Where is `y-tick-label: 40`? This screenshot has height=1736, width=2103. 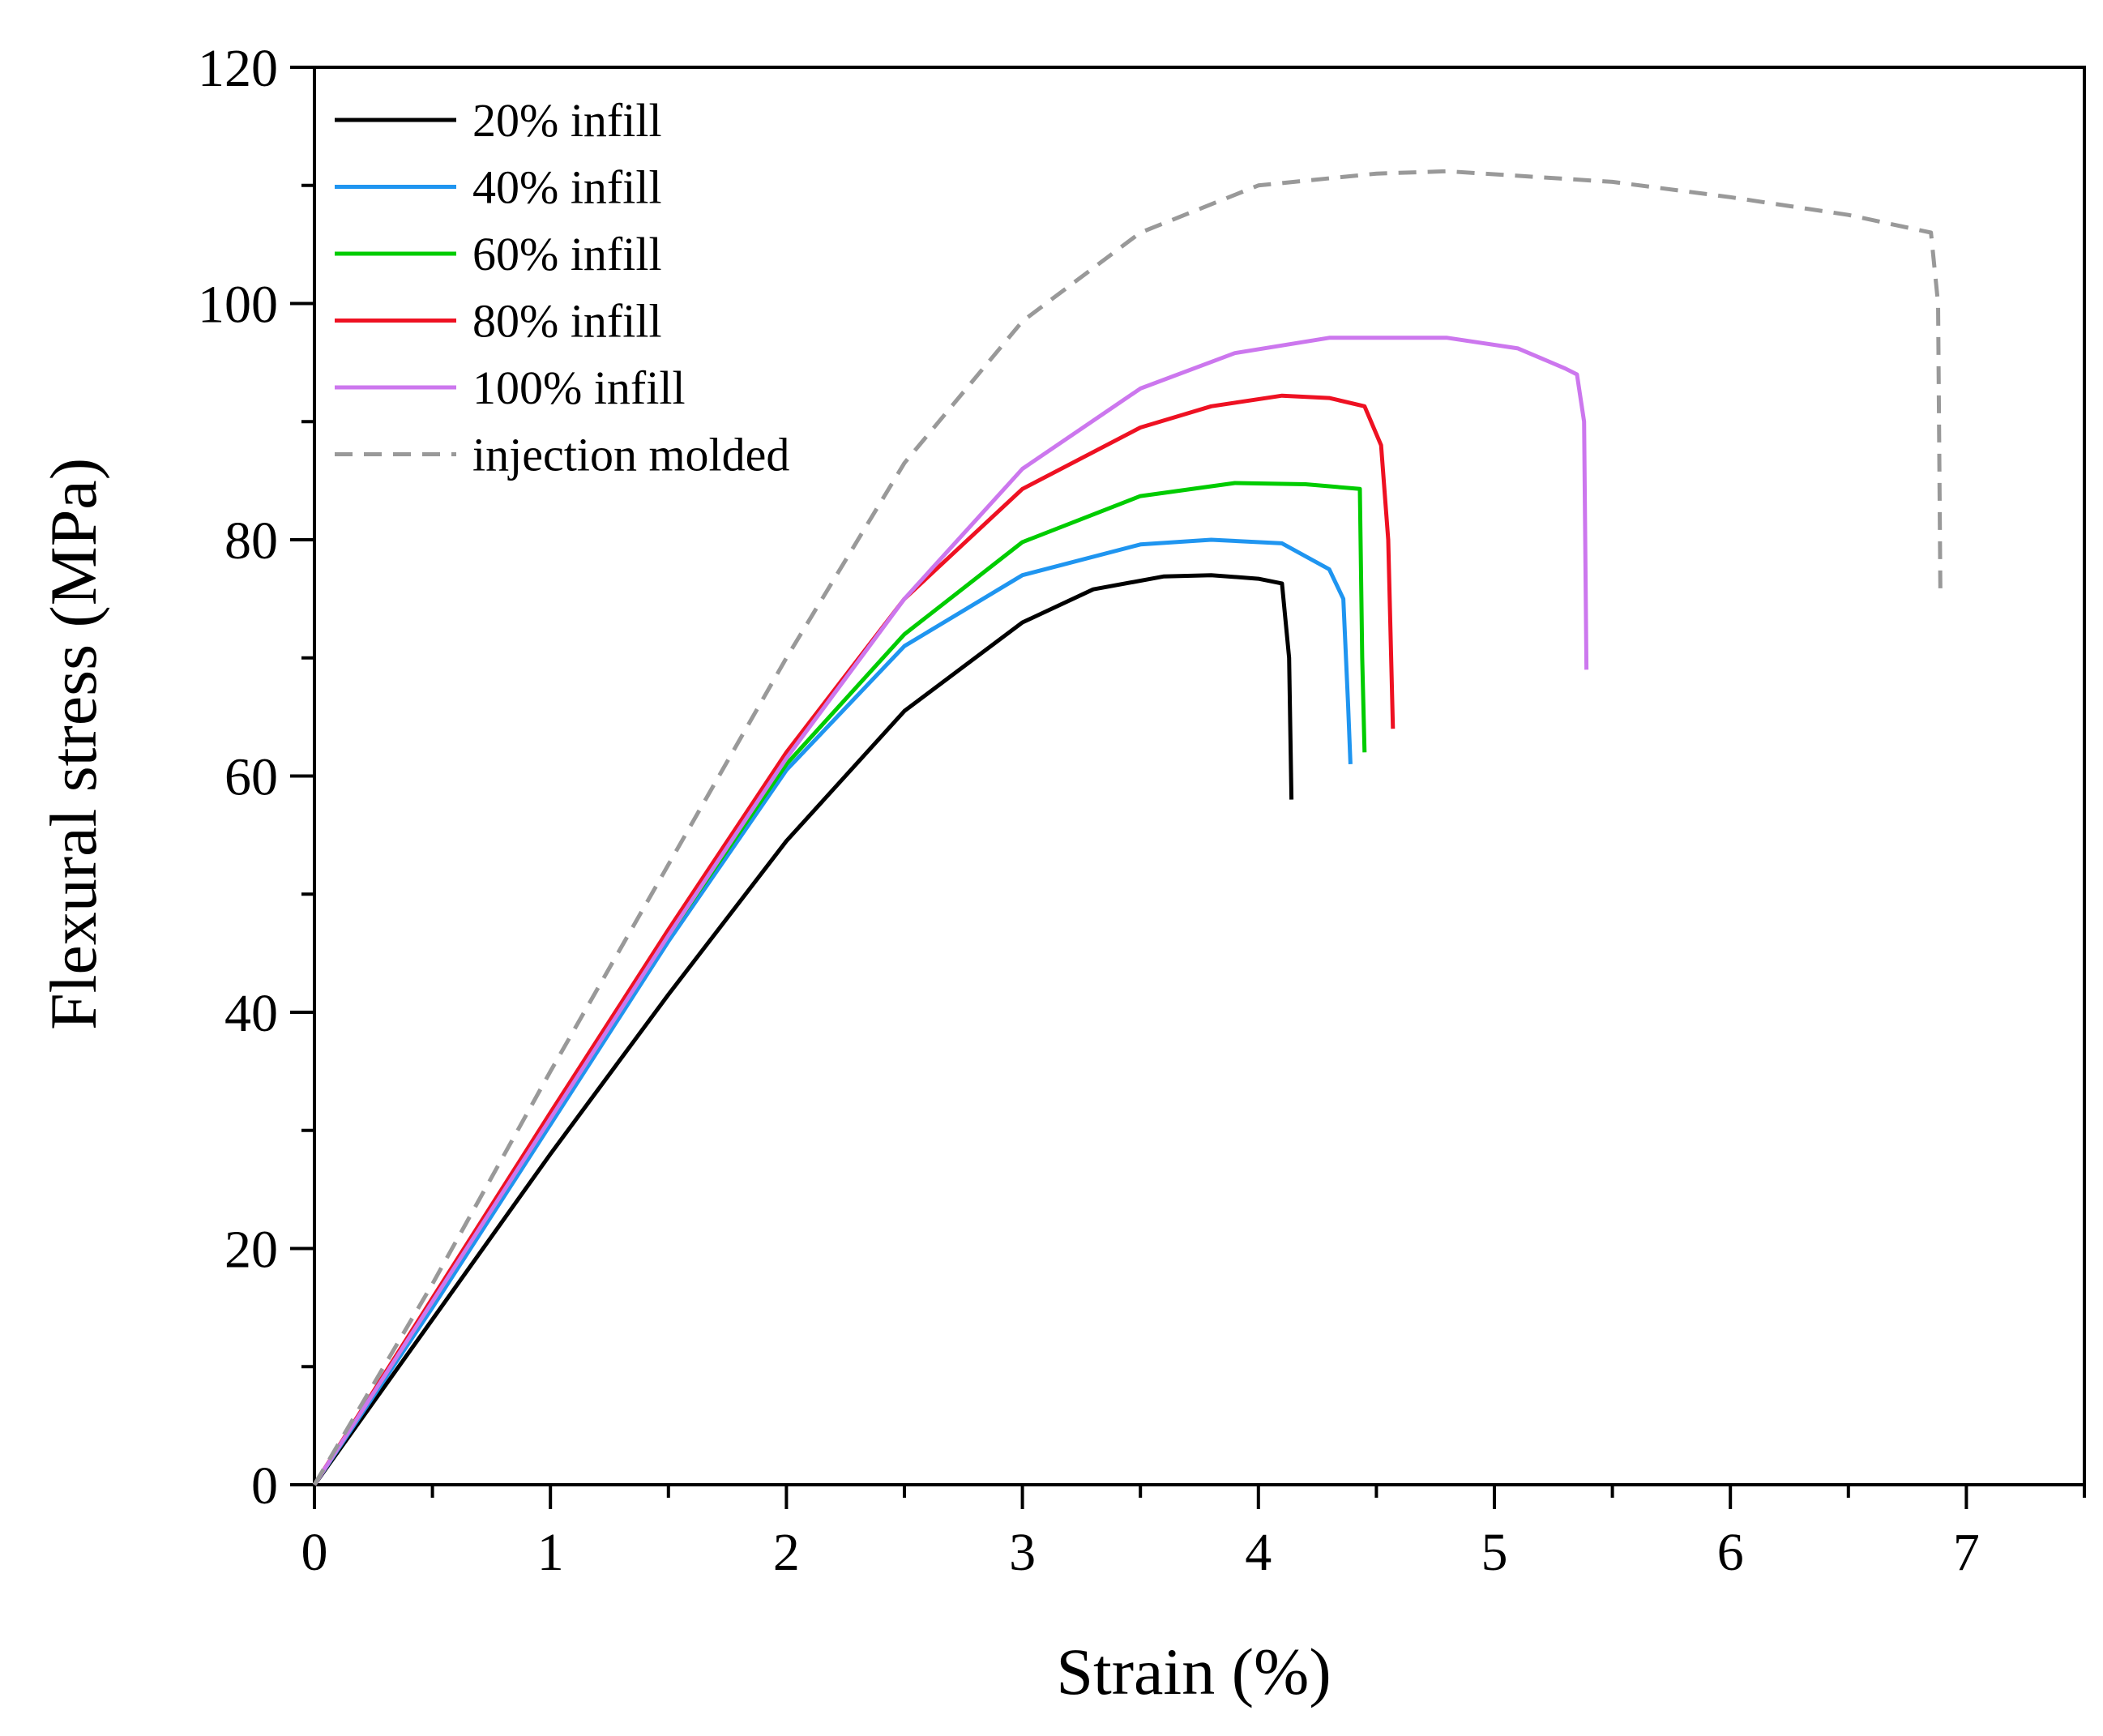
y-tick-label: 40 is located at coordinates (251, 1014).